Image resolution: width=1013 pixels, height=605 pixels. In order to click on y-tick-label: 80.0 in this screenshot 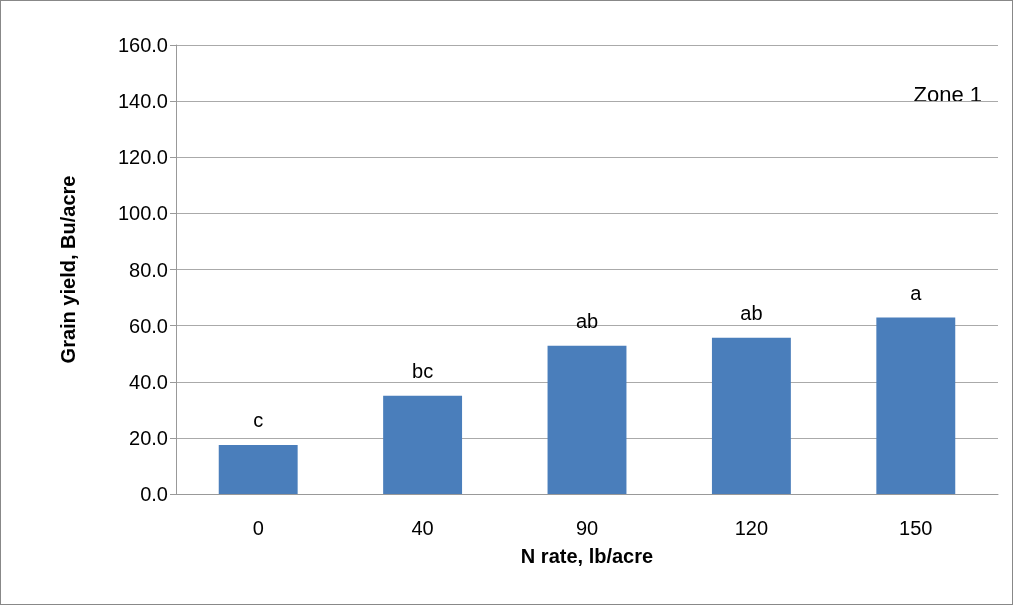, I will do `click(148, 269)`.